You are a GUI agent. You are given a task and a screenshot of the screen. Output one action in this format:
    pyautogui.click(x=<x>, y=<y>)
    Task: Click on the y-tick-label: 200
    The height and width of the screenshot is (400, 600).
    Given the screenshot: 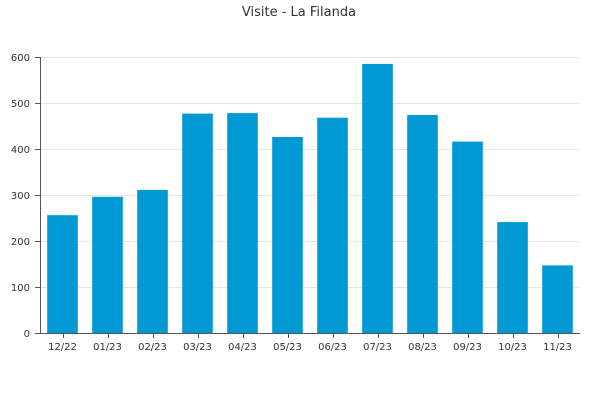 What is the action you would take?
    pyautogui.click(x=20, y=242)
    